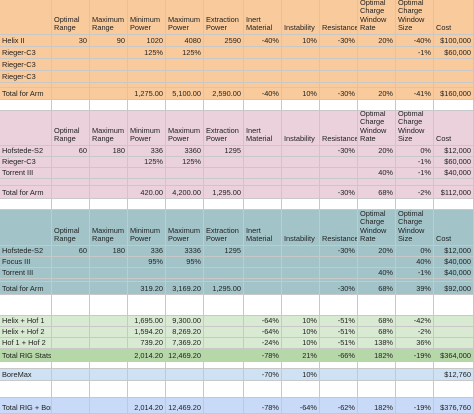  Describe the element at coordinates (26, 128) in the screenshot. I see `header-cell` at that location.